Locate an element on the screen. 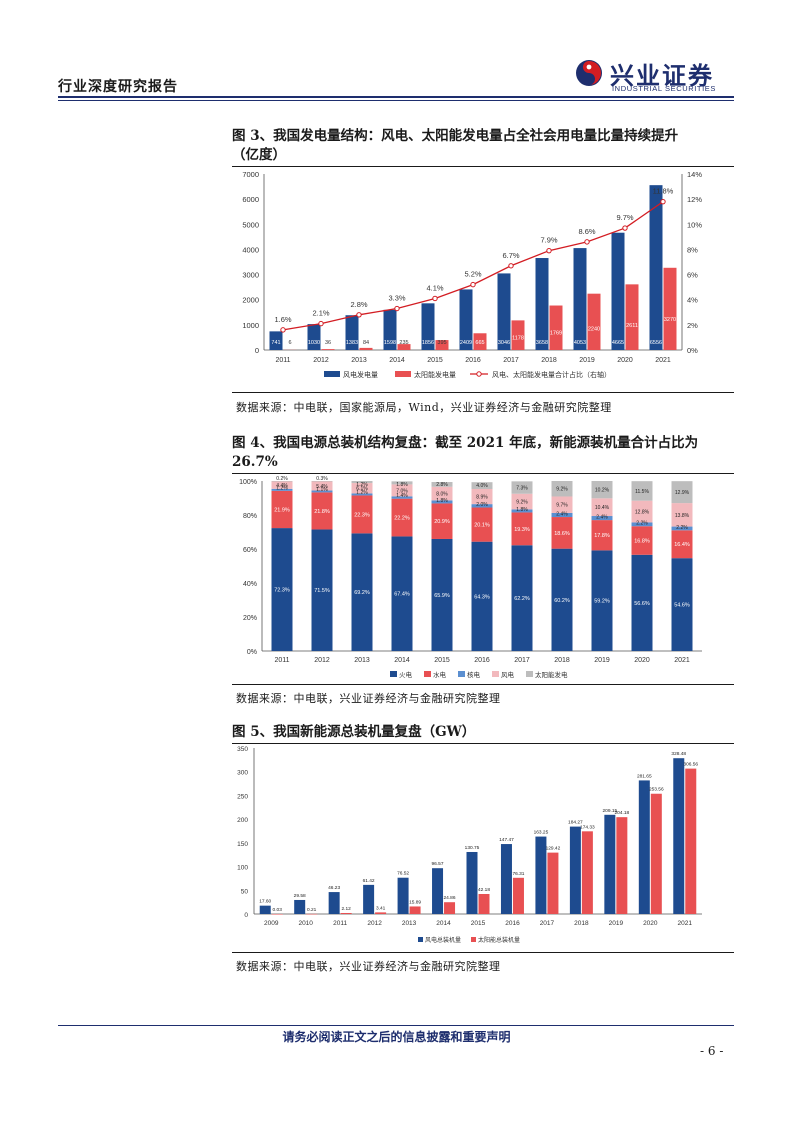 The height and width of the screenshot is (1122, 793). thermal-share-label: 59.2% is located at coordinates (602, 602).